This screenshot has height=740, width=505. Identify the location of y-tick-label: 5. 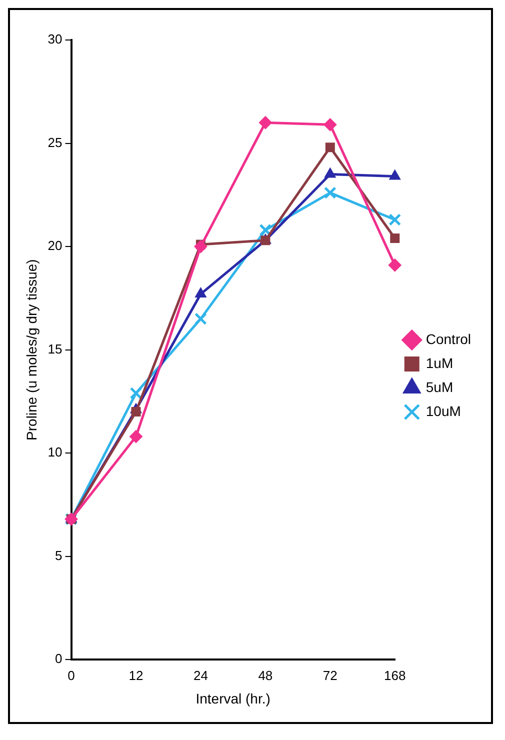
(58, 555).